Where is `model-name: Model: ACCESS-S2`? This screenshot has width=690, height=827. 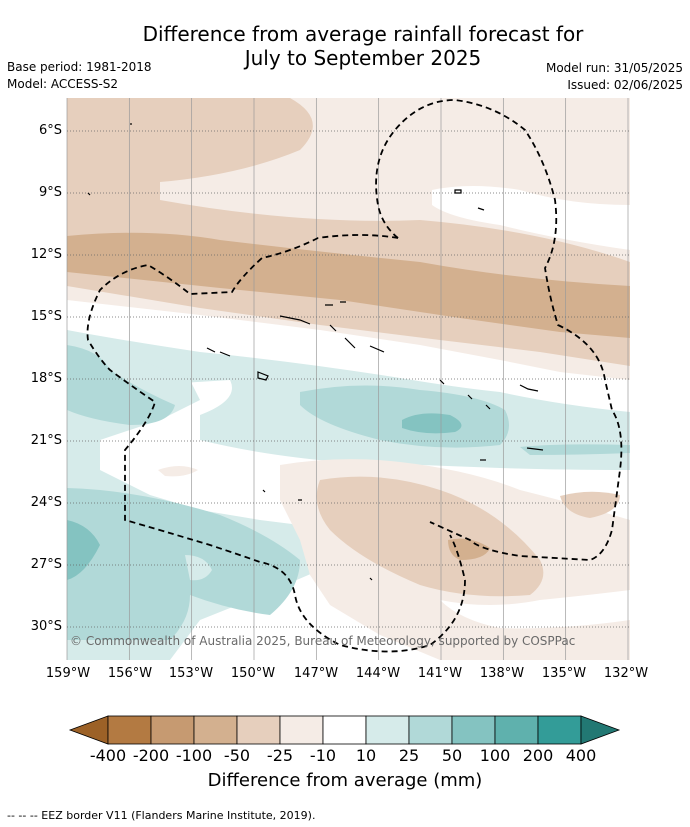
model-name: Model: ACCESS-S2 is located at coordinates (63, 84).